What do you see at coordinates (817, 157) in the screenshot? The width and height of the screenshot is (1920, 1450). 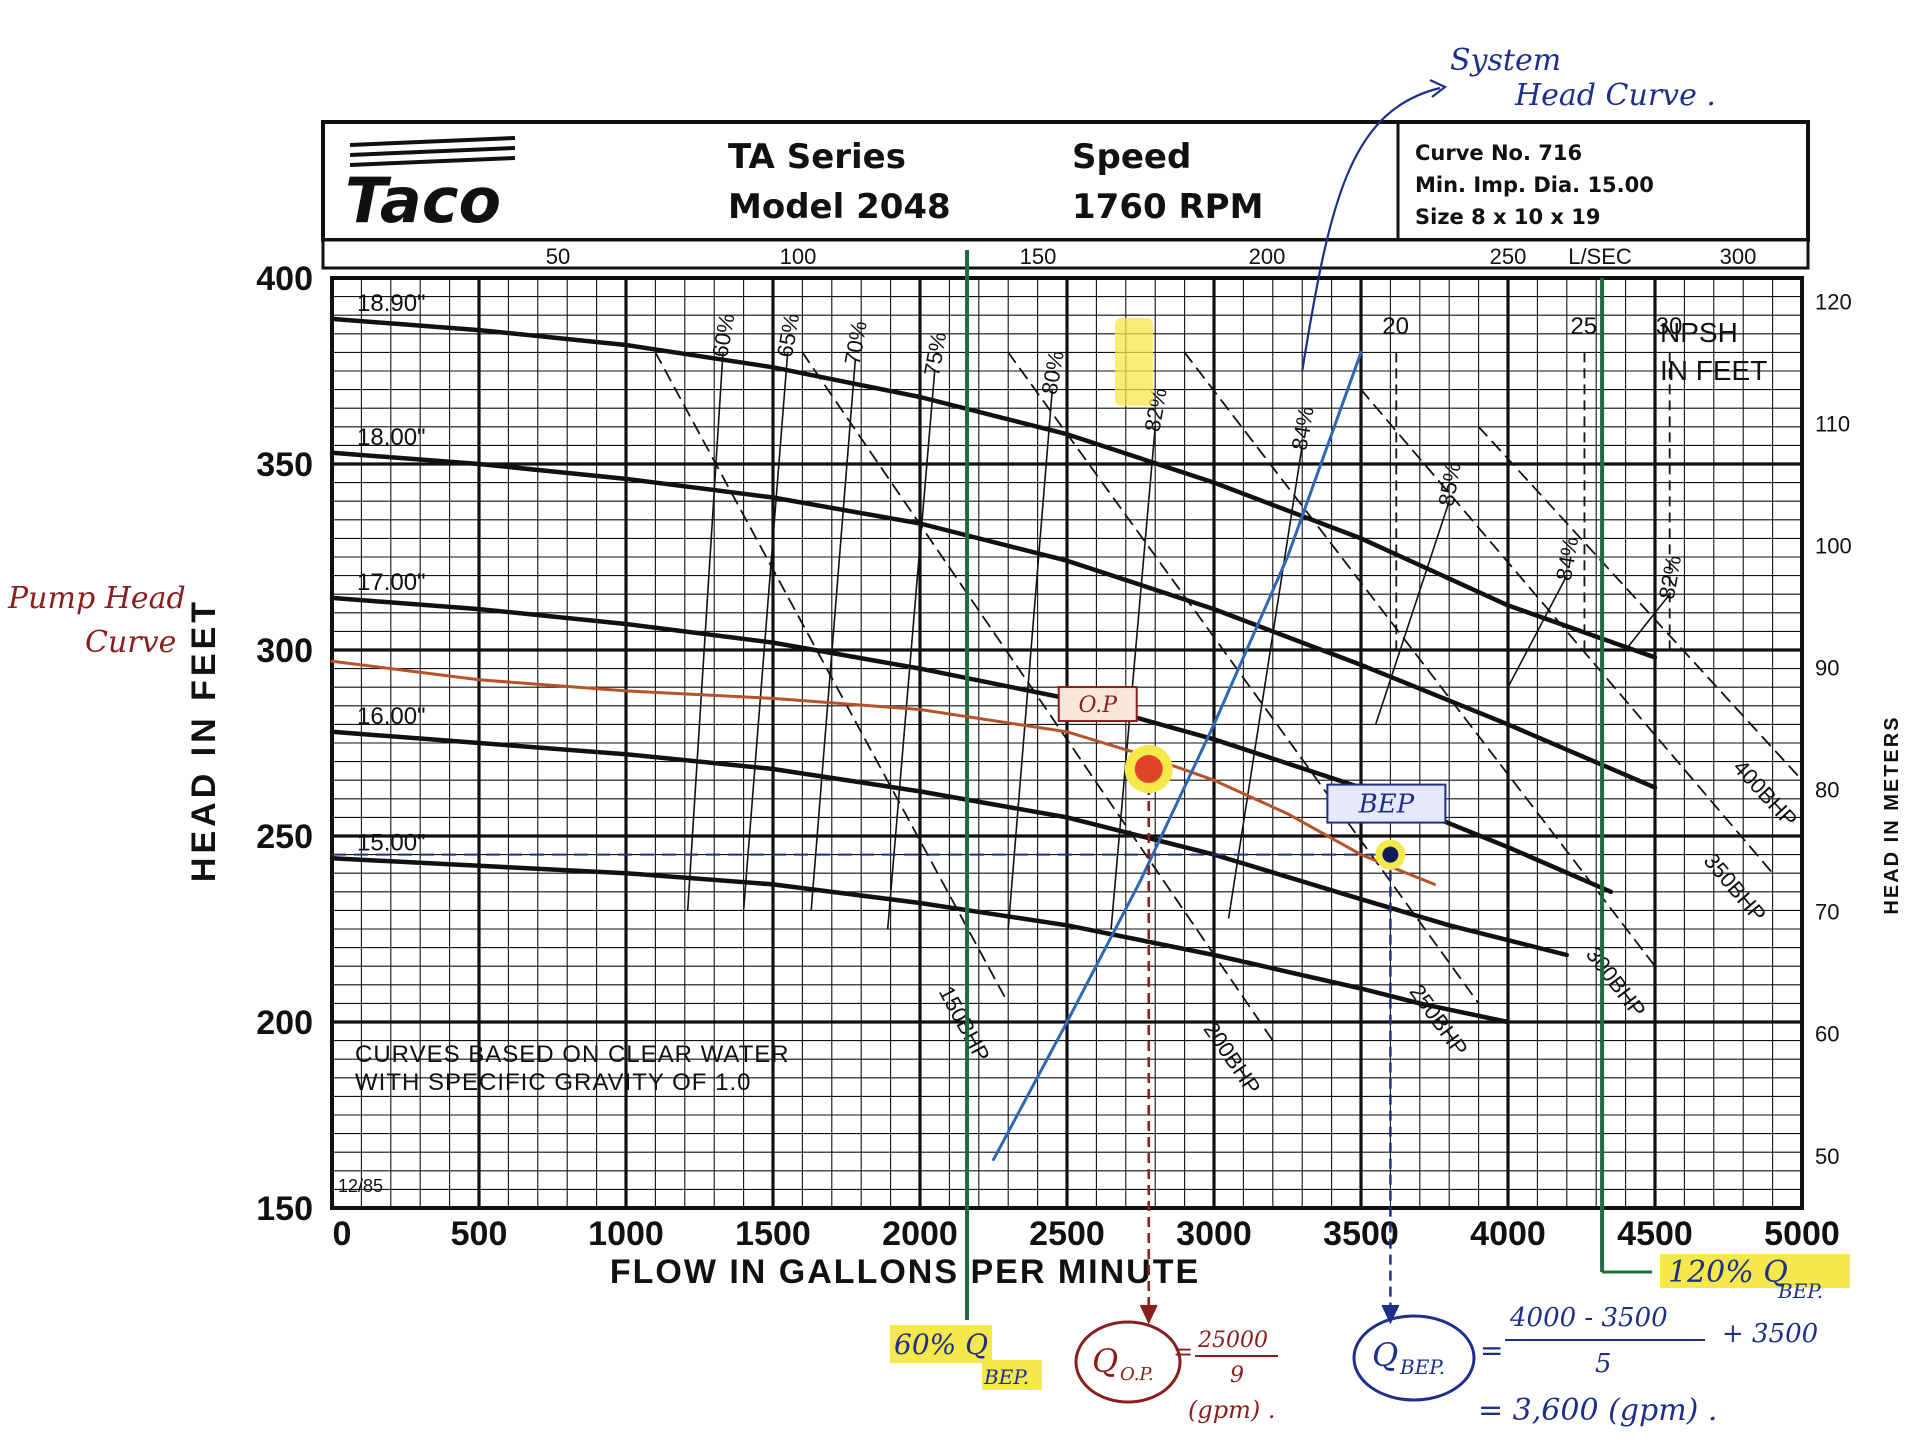 I see `series-label: TA Series` at bounding box center [817, 157].